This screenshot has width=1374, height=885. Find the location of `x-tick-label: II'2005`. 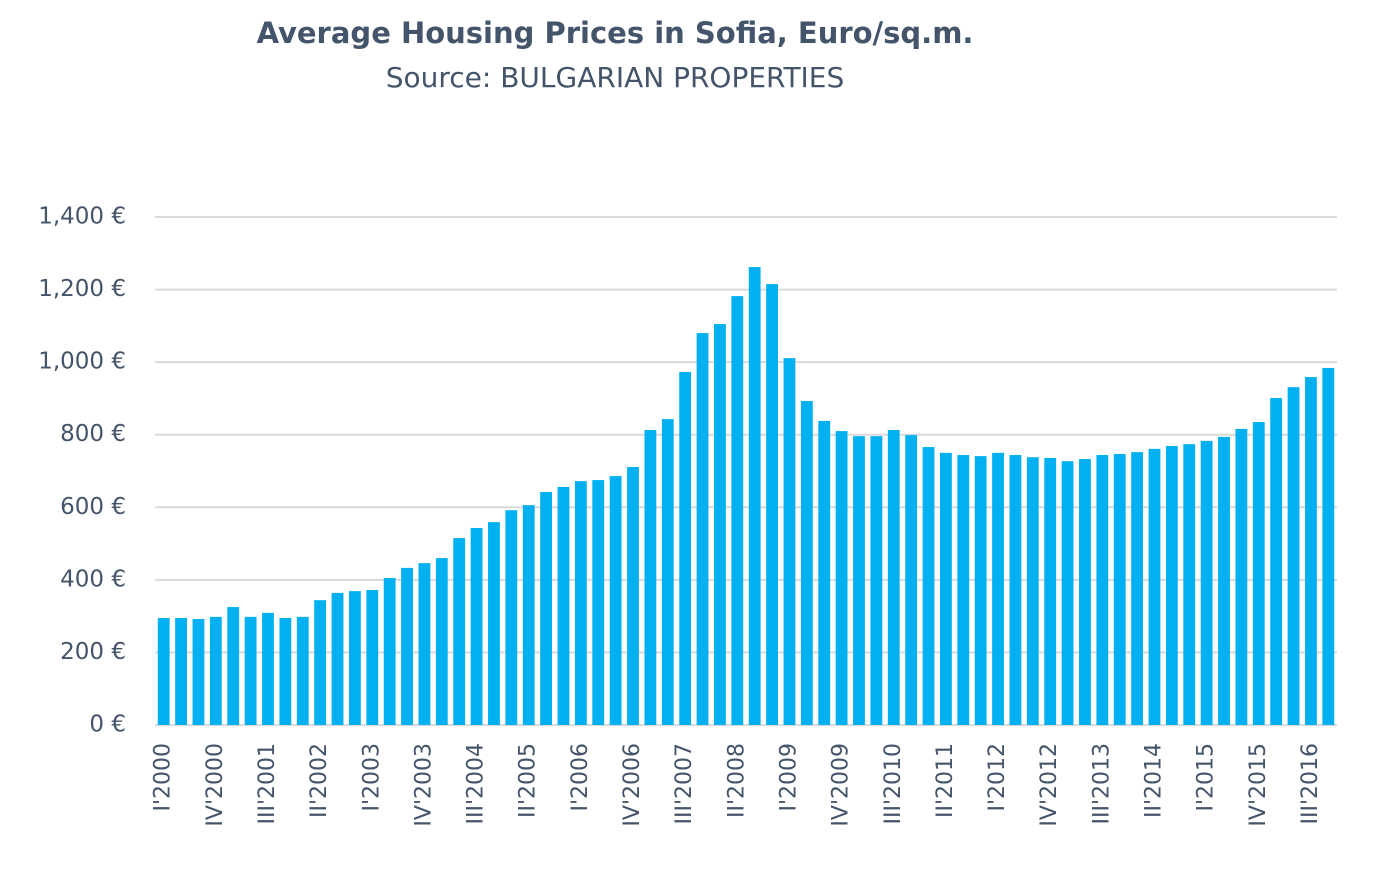

x-tick-label: II'2005 is located at coordinates (528, 780).